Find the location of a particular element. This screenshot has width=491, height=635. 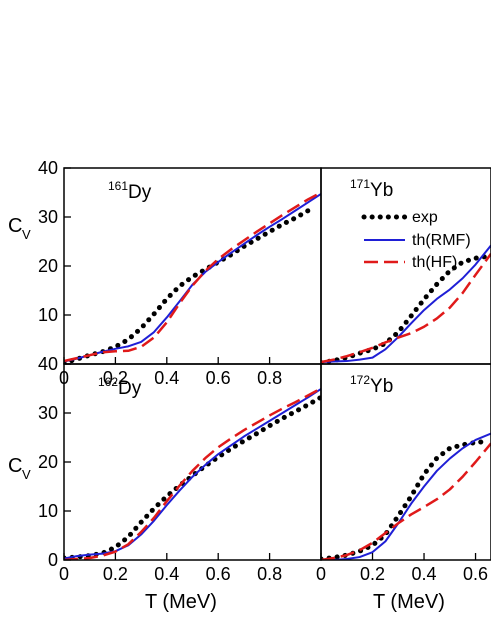

y-axis-label-bottom: C V is located at coordinates (19, 468).